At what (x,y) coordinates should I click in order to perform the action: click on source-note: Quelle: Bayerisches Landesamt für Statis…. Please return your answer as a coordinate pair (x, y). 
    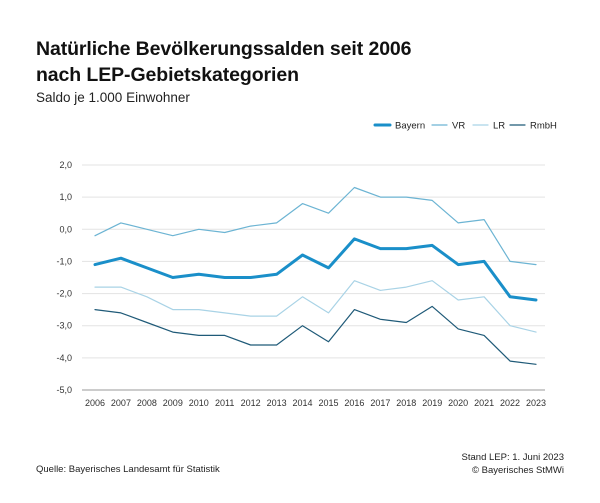
    Looking at the image, I should click on (128, 469).